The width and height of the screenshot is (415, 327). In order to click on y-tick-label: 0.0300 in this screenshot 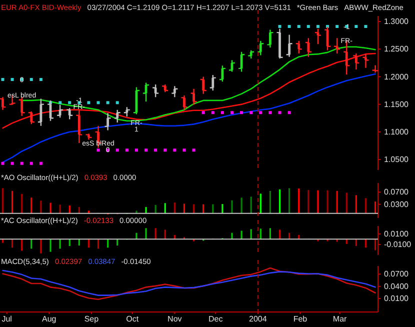, I will do `click(397, 204)`.